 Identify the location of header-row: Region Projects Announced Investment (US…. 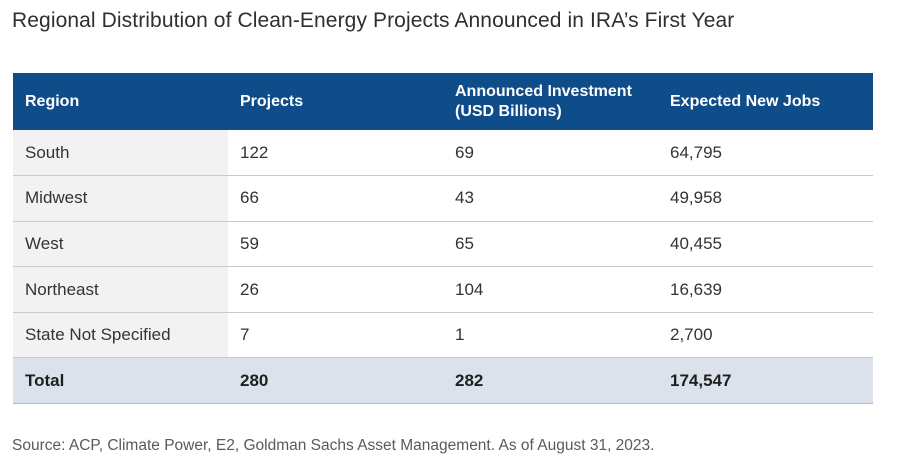
(443, 101).